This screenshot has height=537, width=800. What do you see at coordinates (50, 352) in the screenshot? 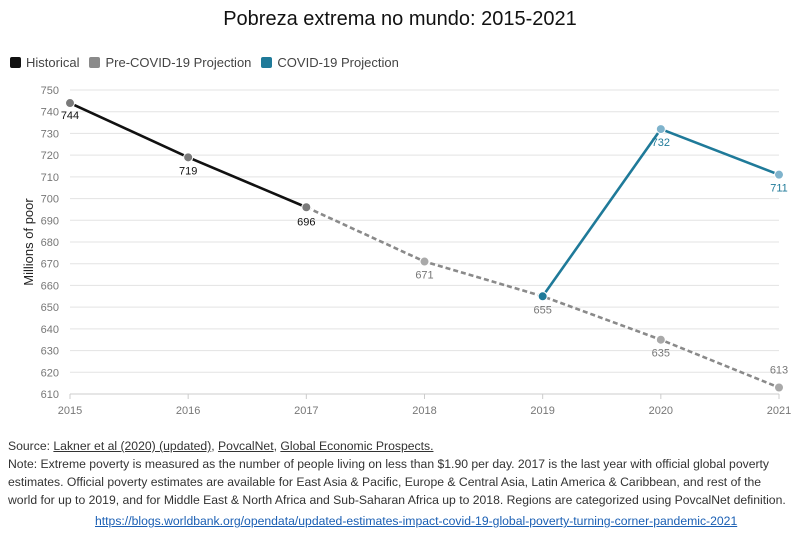
I see `y-tick-label: 630` at bounding box center [50, 352].